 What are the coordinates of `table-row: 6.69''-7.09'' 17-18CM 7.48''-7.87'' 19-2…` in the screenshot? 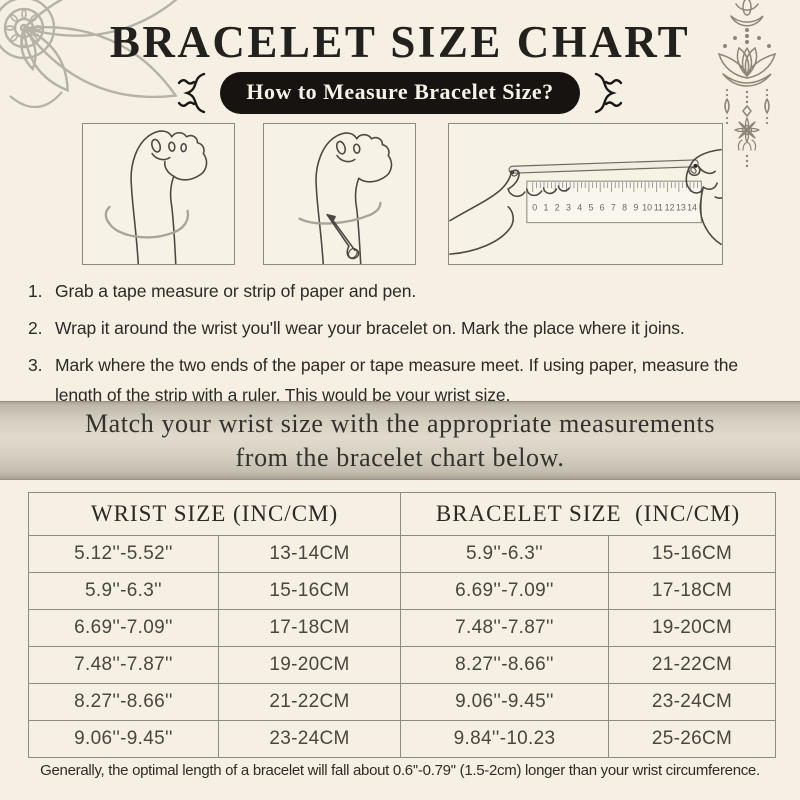 It's located at (402, 628).